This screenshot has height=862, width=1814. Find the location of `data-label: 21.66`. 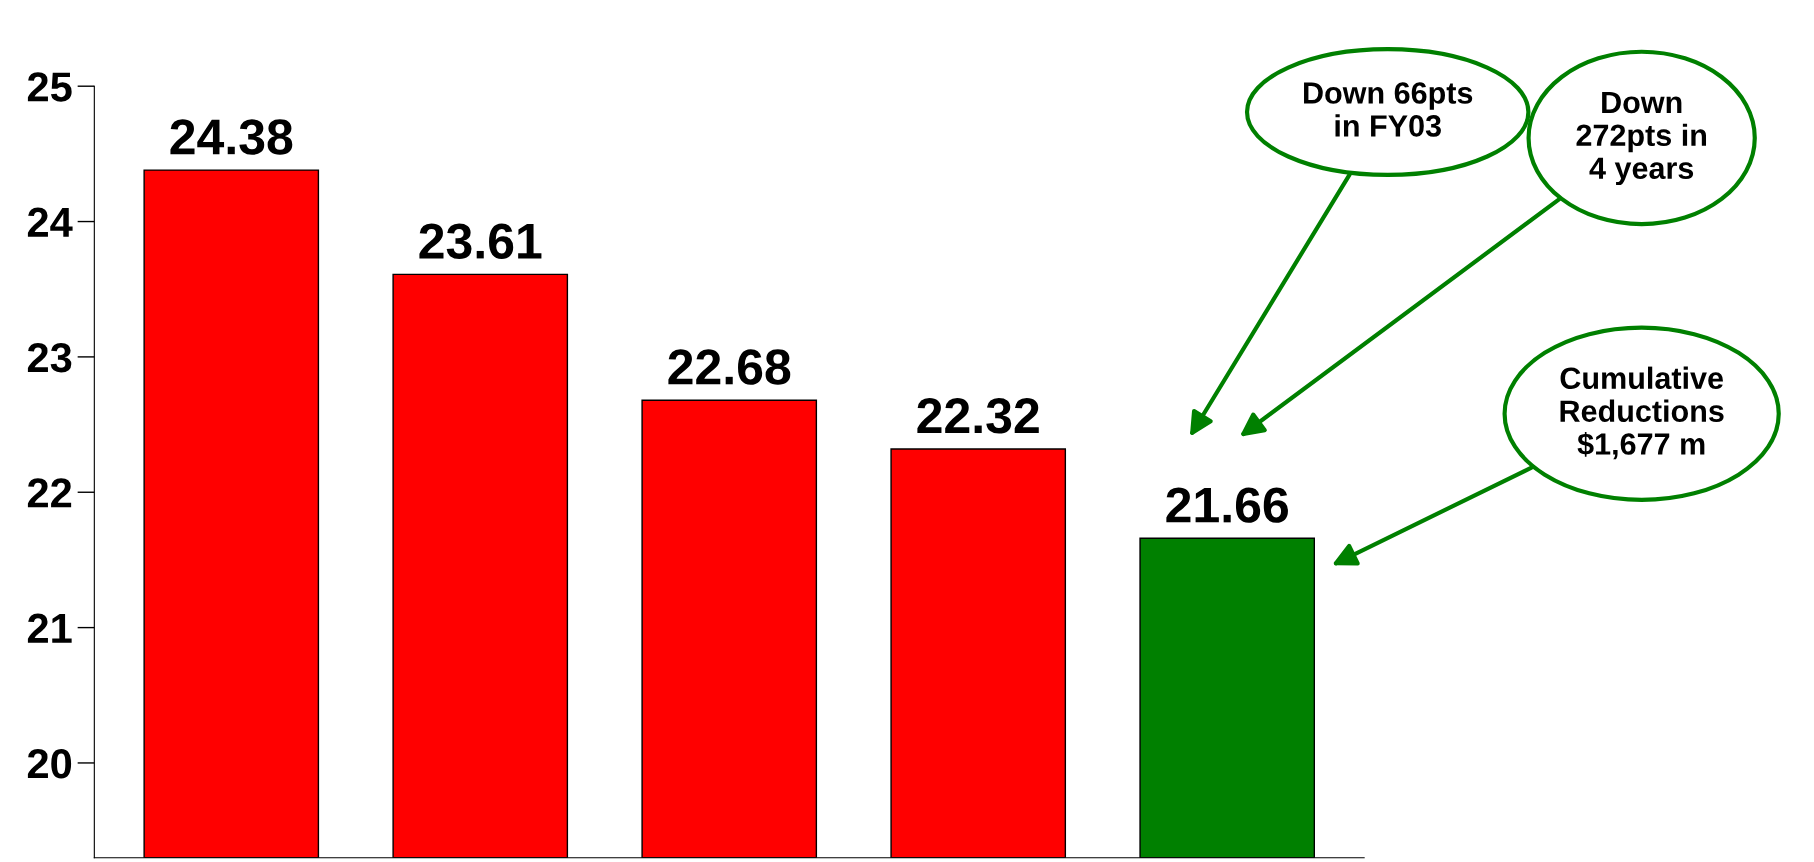

data-label: 21.66 is located at coordinates (1227, 505).